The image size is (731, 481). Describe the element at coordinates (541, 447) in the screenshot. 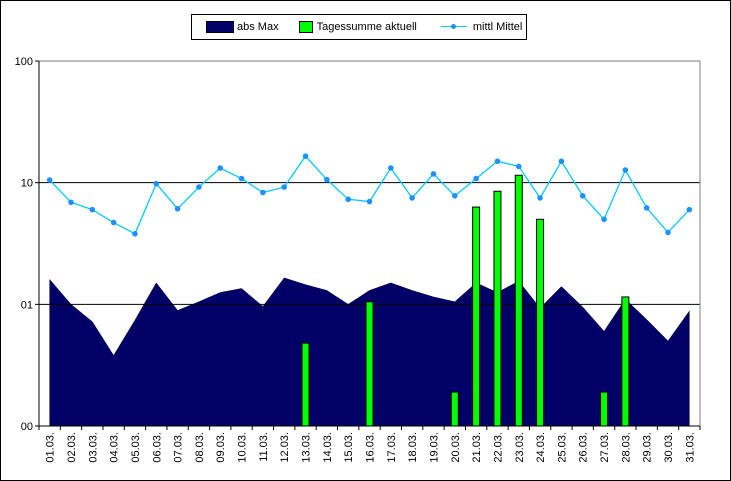

I see `x-tick-label: 24.03.` at that location.